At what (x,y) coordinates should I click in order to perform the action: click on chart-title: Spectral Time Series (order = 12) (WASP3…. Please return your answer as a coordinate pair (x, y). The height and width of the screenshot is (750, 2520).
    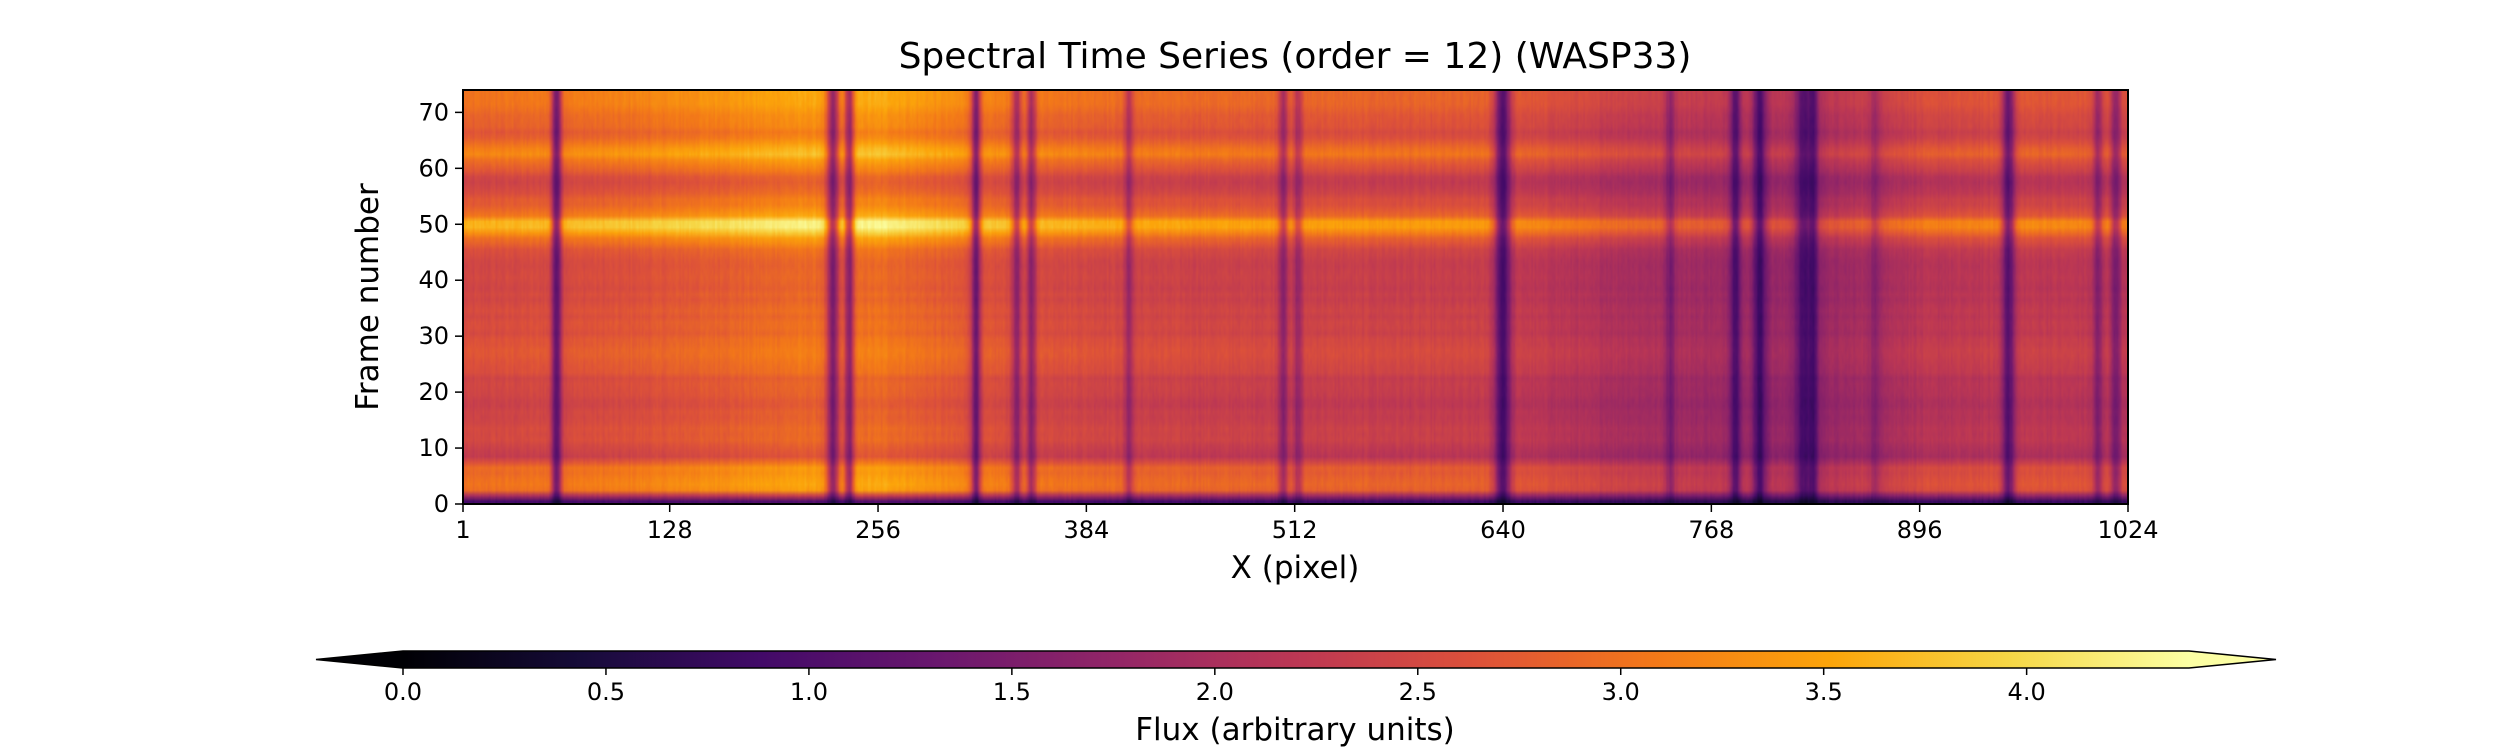
    Looking at the image, I should click on (1295, 56).